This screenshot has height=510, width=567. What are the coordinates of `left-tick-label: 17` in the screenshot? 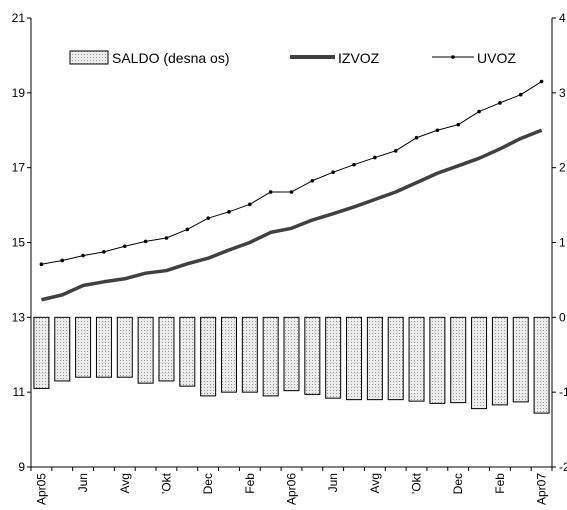 It's located at (19, 168).